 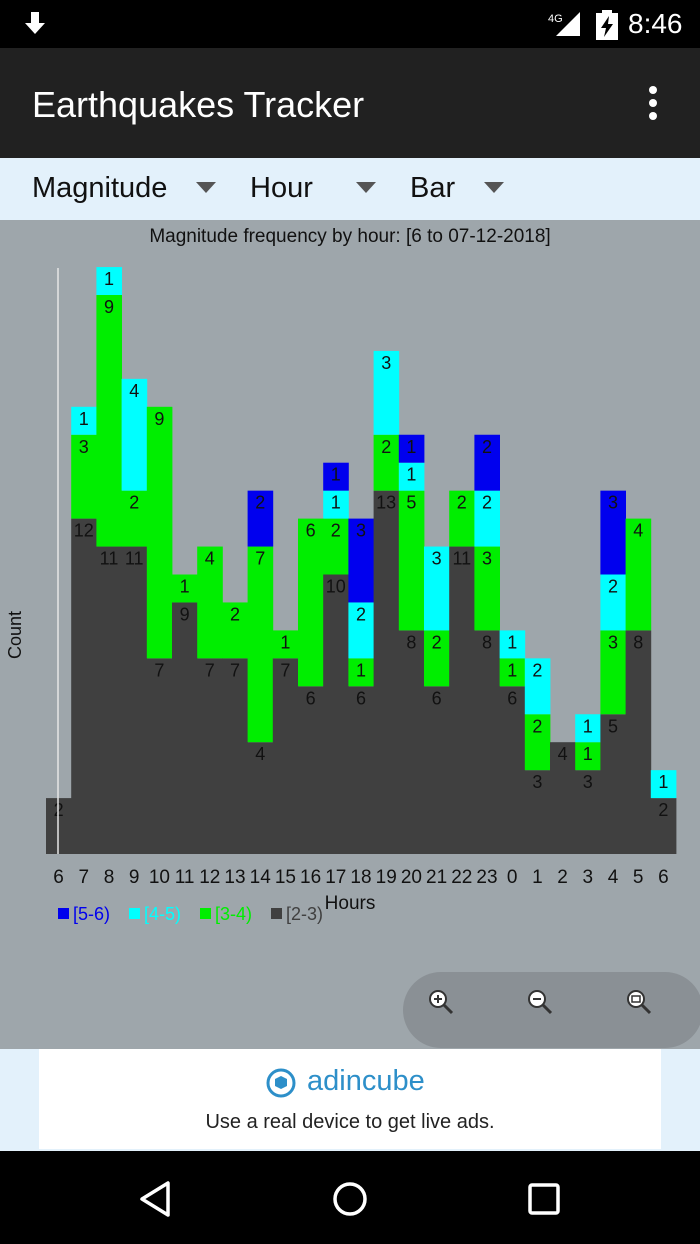 What do you see at coordinates (465, 188) in the screenshot?
I see `chart-type-spinner: Bar` at bounding box center [465, 188].